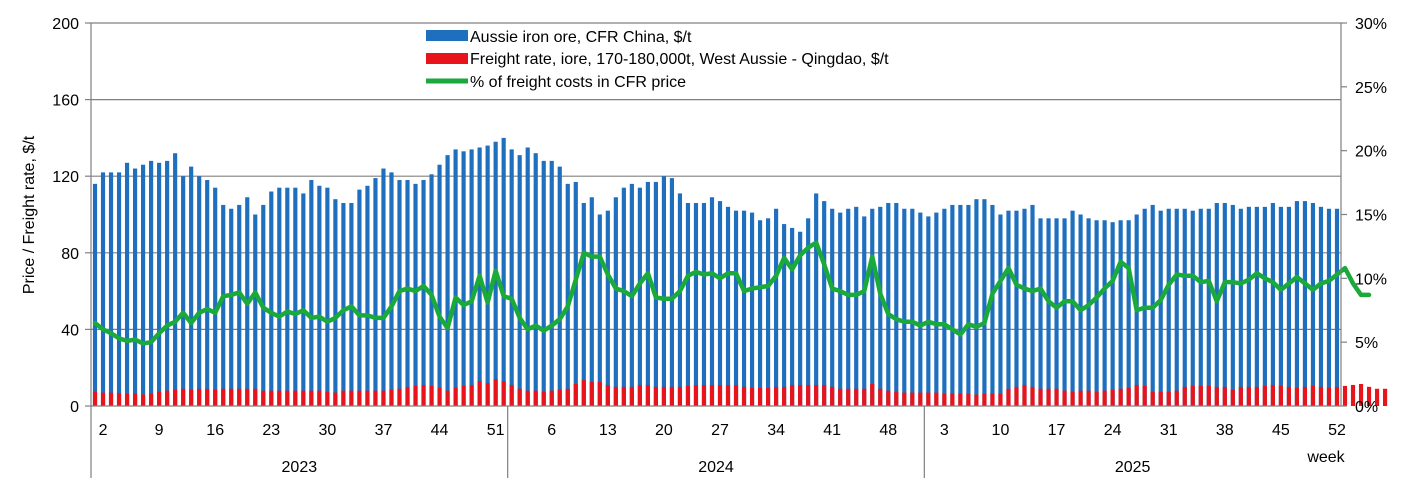 This screenshot has height=484, width=1422. What do you see at coordinates (70, 330) in the screenshot?
I see `left-tick-label: 40` at bounding box center [70, 330].